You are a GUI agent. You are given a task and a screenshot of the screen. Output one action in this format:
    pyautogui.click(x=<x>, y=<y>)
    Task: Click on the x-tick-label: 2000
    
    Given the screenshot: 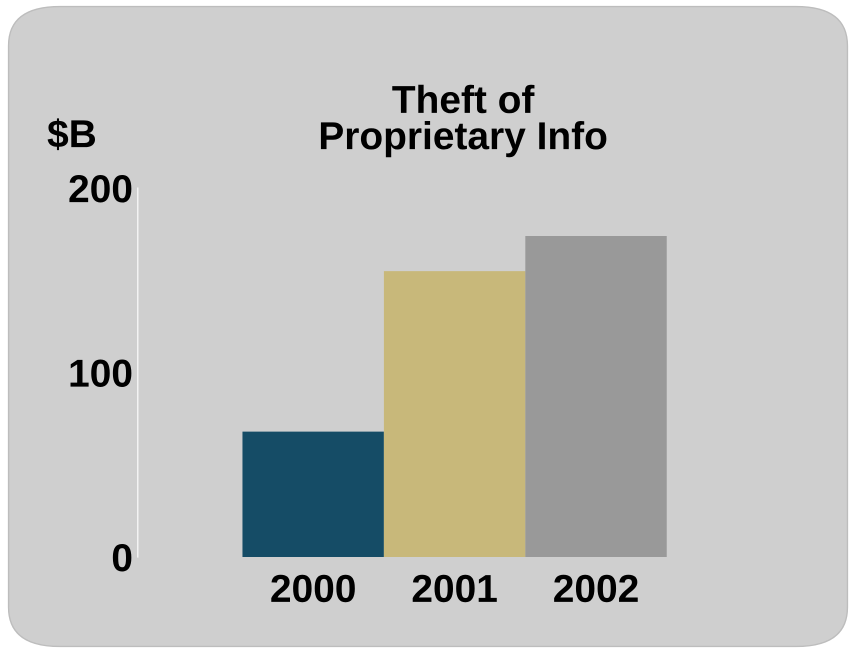 What is the action you would take?
    pyautogui.click(x=313, y=588)
    